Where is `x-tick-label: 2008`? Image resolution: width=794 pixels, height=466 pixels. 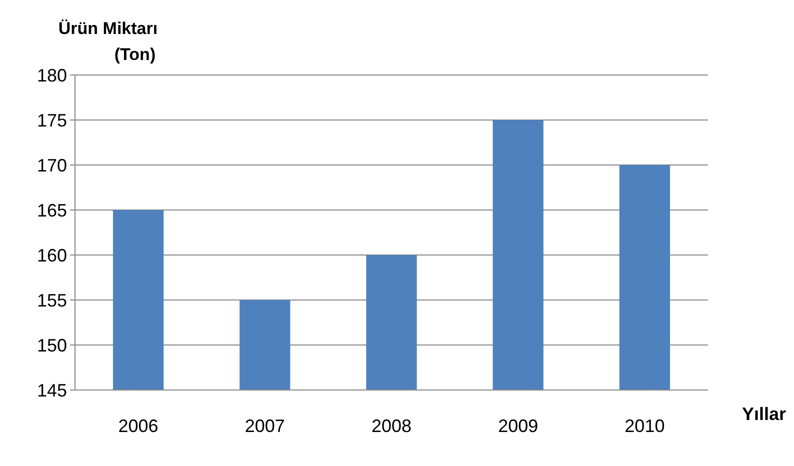 x-tick-label: 2008 is located at coordinates (391, 426).